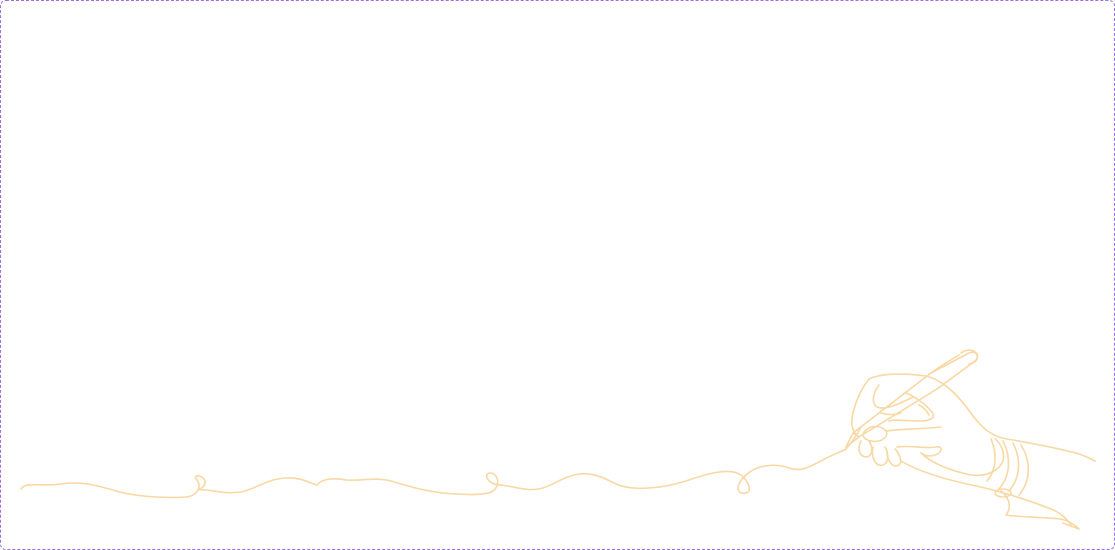 This screenshot has height=550, width=1115. Describe the element at coordinates (875, 434) in the screenshot. I see `thumb` at that location.